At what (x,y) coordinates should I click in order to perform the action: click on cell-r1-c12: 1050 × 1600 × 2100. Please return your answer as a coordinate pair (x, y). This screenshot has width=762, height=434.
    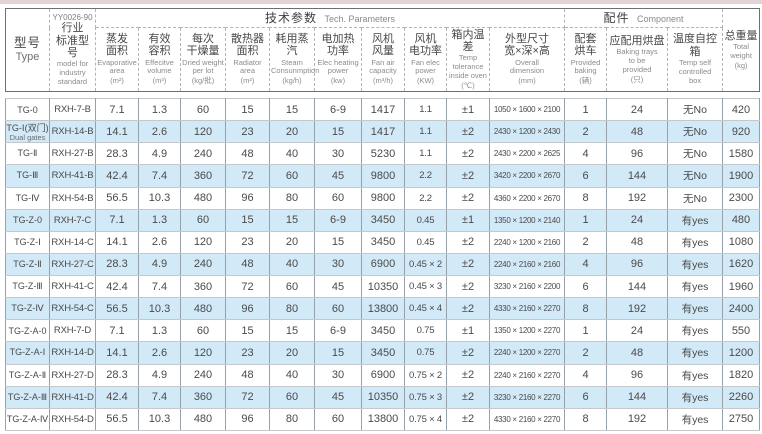
    Looking at the image, I should click on (527, 109).